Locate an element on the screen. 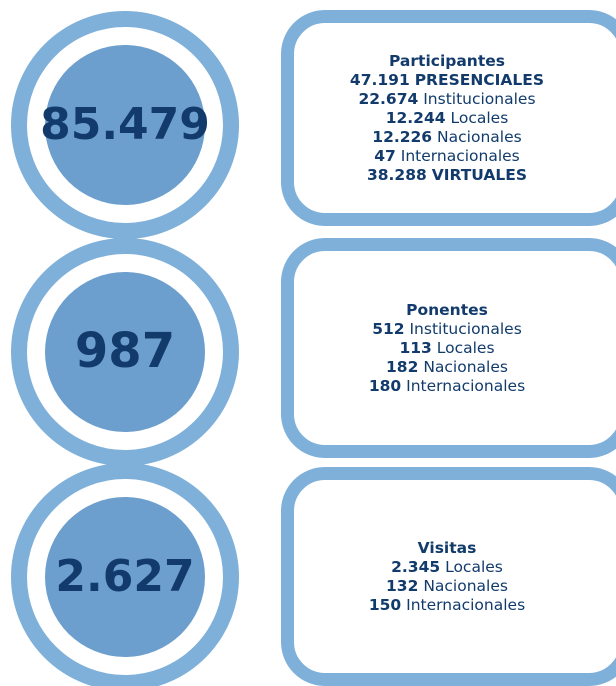 The width and height of the screenshot is (616, 686). line-label: VIRTUALES is located at coordinates (479, 174).